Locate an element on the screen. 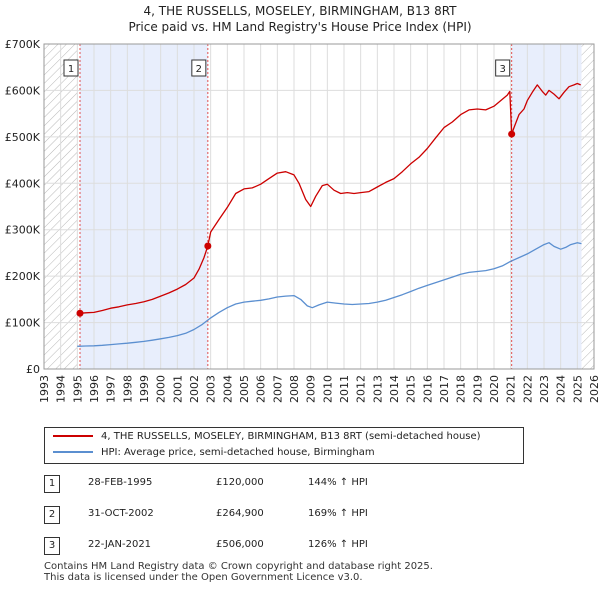 Image resolution: width=600 pixels, height=590 pixels. x-tick-label: 1995 is located at coordinates (77, 389).